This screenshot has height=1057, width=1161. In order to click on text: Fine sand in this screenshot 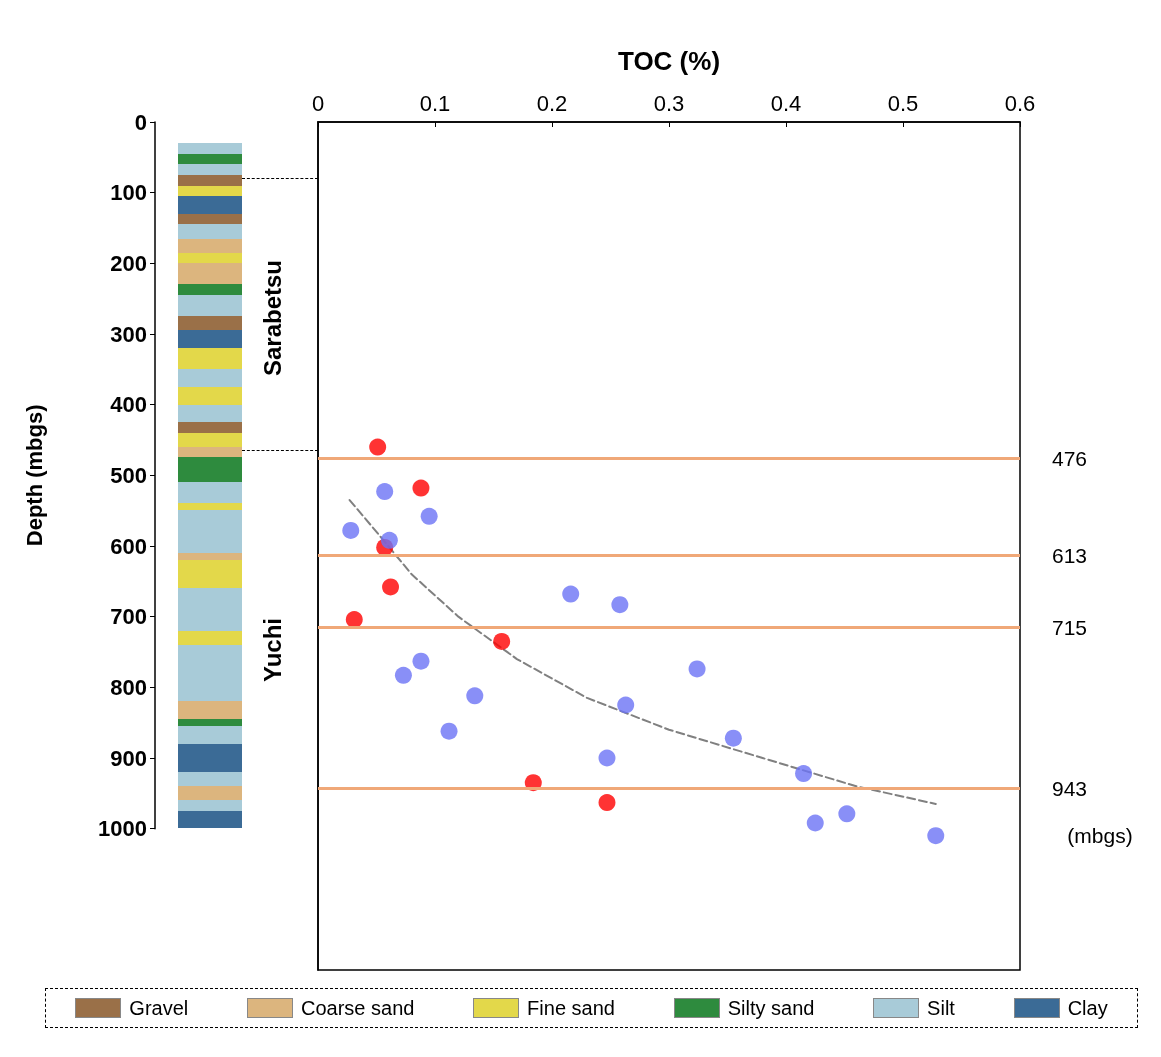, I will do `click(571, 1008)`.